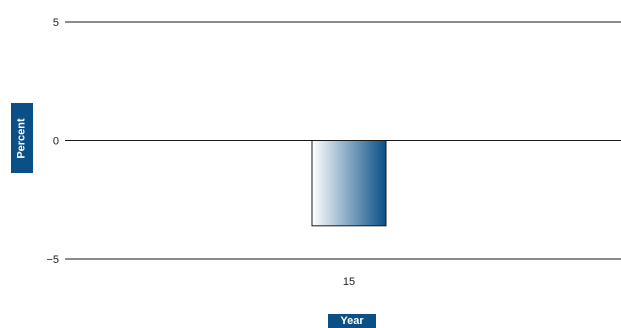 The image size is (621, 328). Describe the element at coordinates (56, 142) in the screenshot. I see `y-tick-label: 0` at that location.